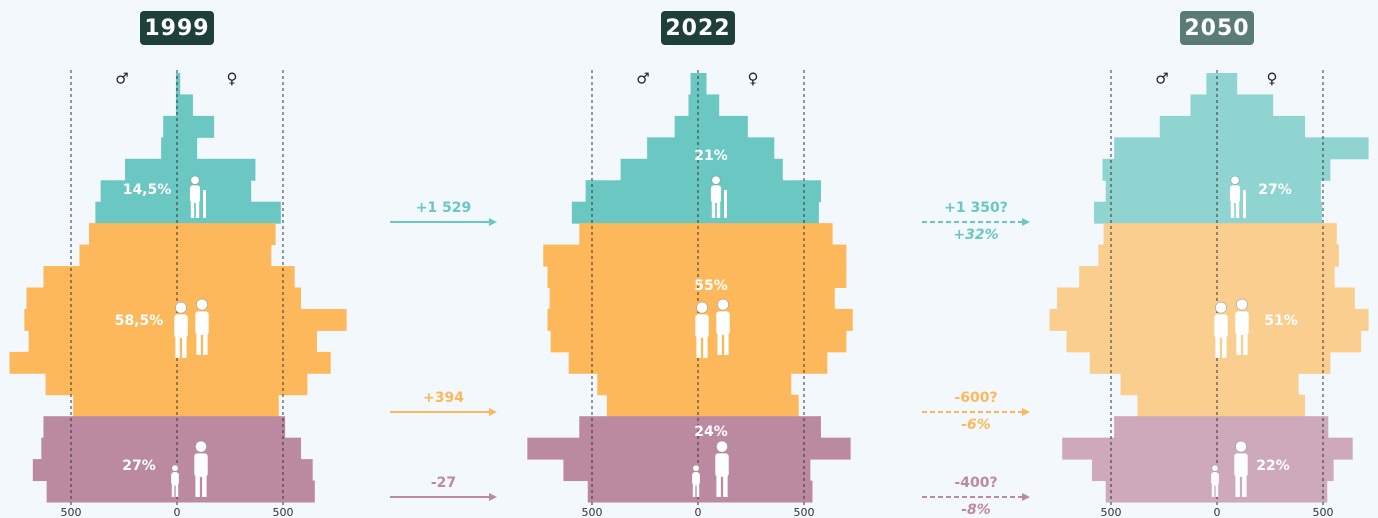 The width and height of the screenshot is (1378, 518). What do you see at coordinates (176, 28) in the screenshot?
I see `chart-title: 1999` at bounding box center [176, 28].